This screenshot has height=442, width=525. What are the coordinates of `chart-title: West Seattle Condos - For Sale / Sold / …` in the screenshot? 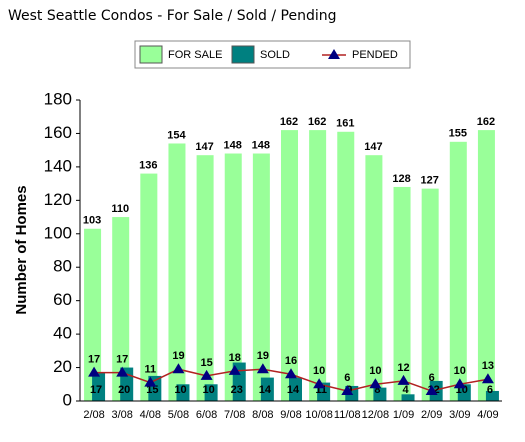 It's located at (172, 16).